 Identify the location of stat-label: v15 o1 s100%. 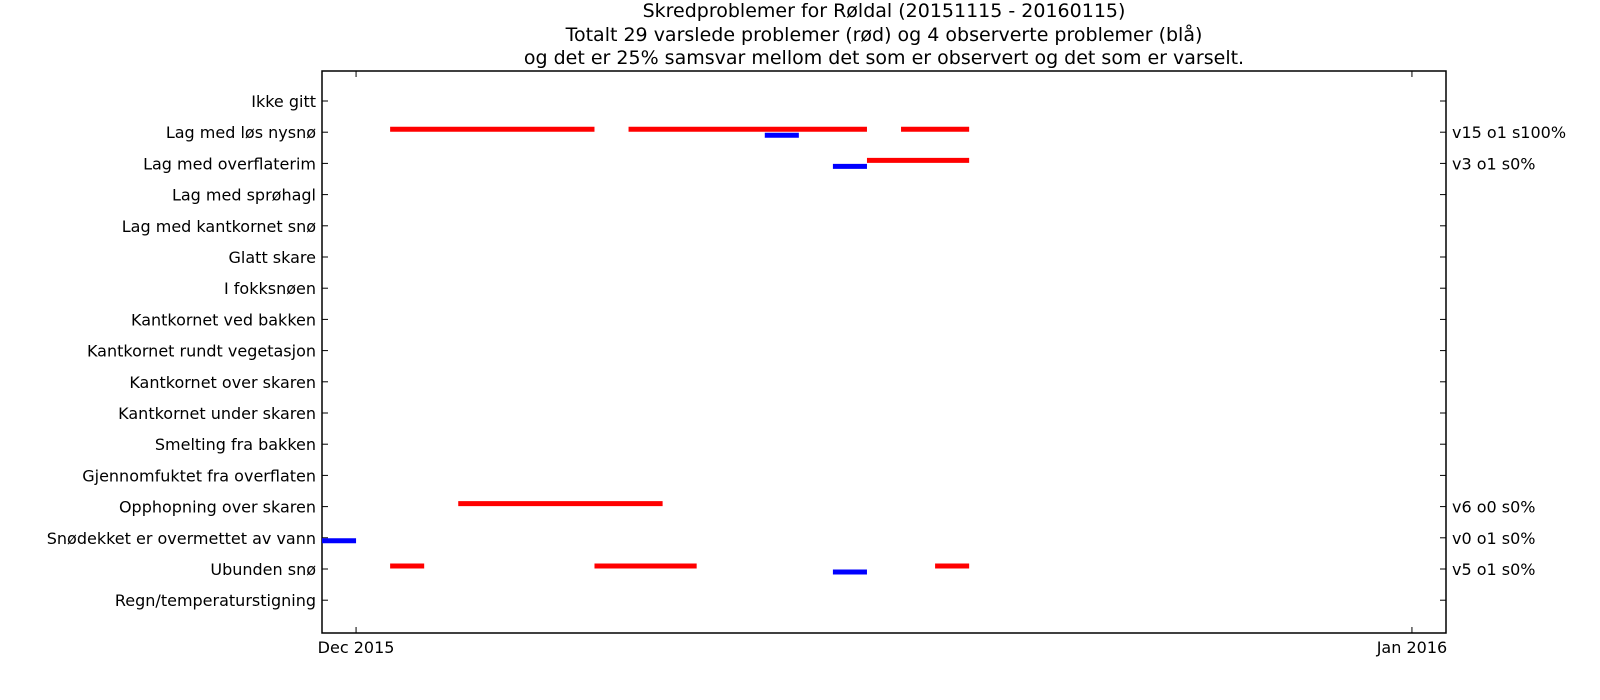
(1509, 132).